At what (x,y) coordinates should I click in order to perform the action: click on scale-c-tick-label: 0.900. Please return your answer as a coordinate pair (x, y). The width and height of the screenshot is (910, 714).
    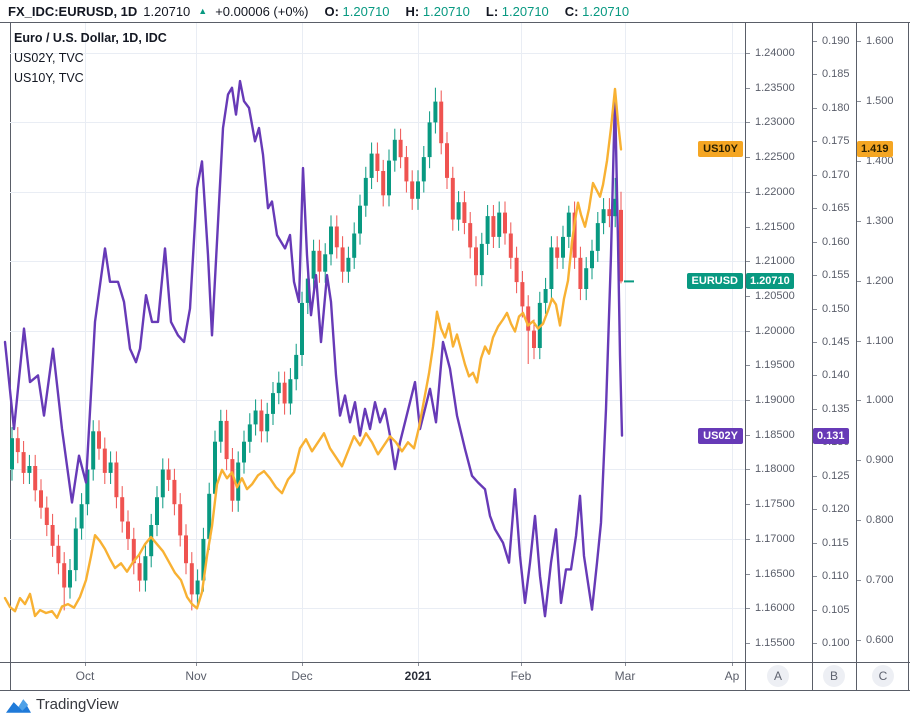
    Looking at the image, I should click on (880, 460).